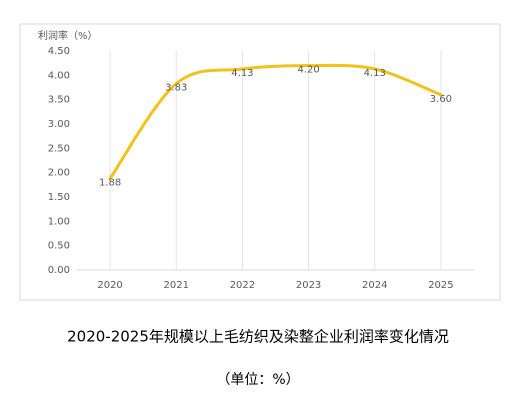 The width and height of the screenshot is (516, 408). What do you see at coordinates (68, 35) in the screenshot?
I see `y-axis-title: 利润率（%）` at bounding box center [68, 35].